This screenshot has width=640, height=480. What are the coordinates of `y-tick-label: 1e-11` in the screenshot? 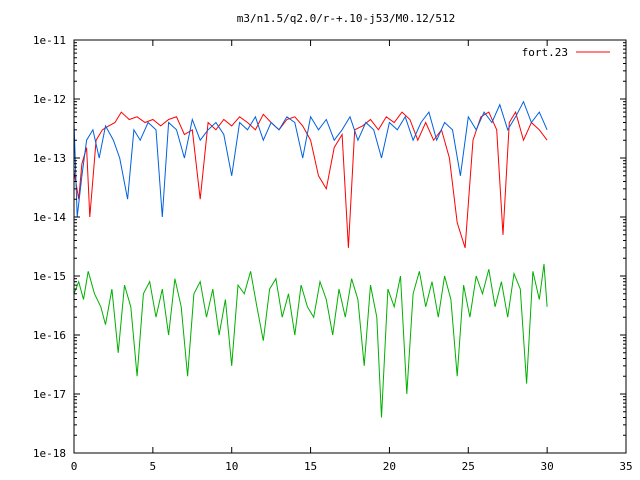 It's located at (49, 40).